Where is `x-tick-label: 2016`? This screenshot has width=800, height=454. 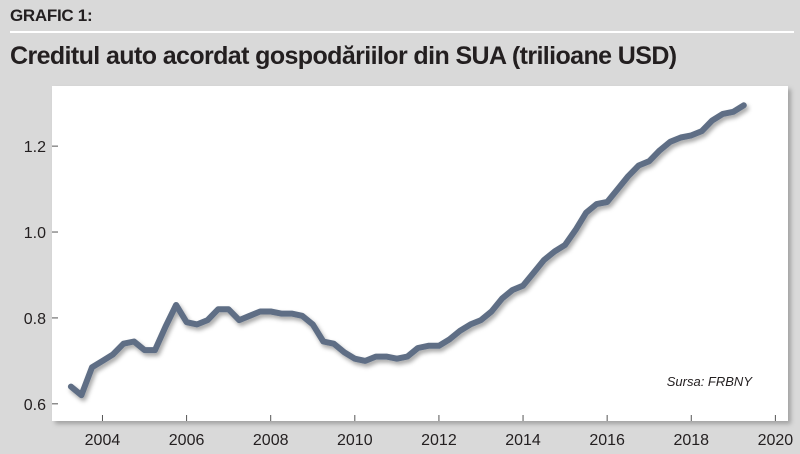 x-tick-label: 2016 is located at coordinates (607, 440).